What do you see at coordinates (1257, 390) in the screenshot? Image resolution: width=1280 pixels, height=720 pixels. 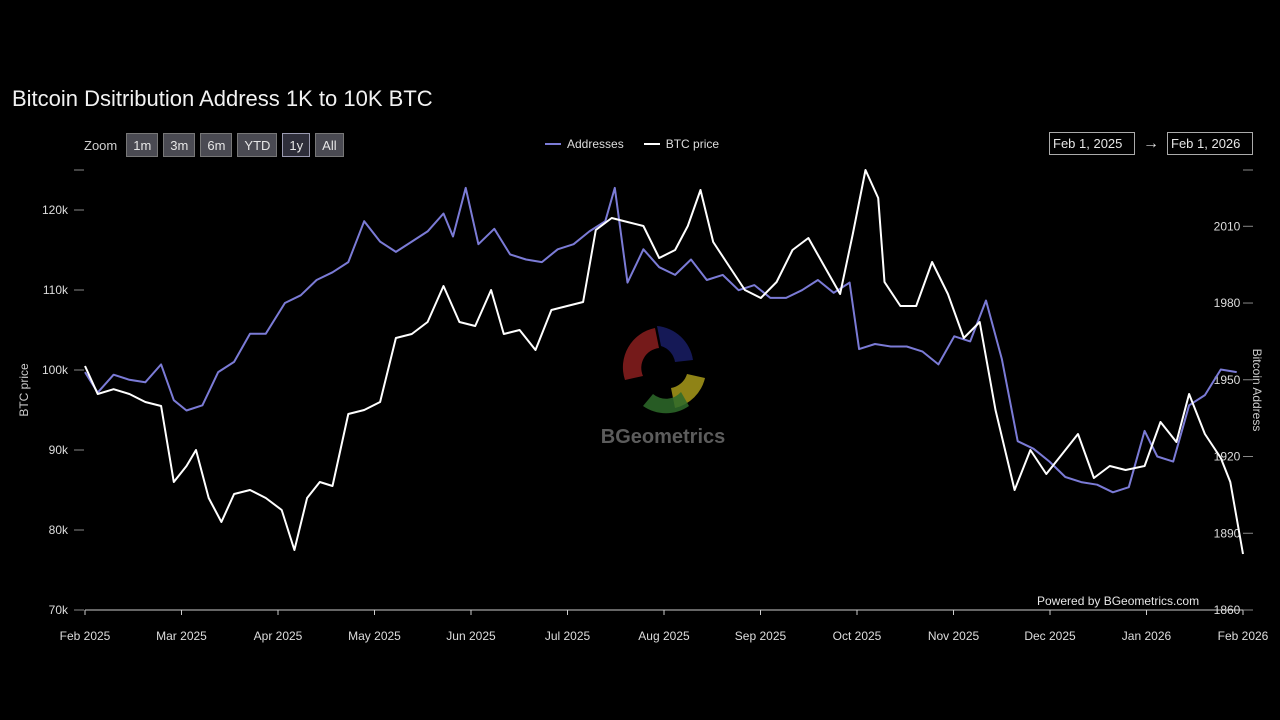 I see `y-axis-right-title: Bitcoin Address` at bounding box center [1257, 390].